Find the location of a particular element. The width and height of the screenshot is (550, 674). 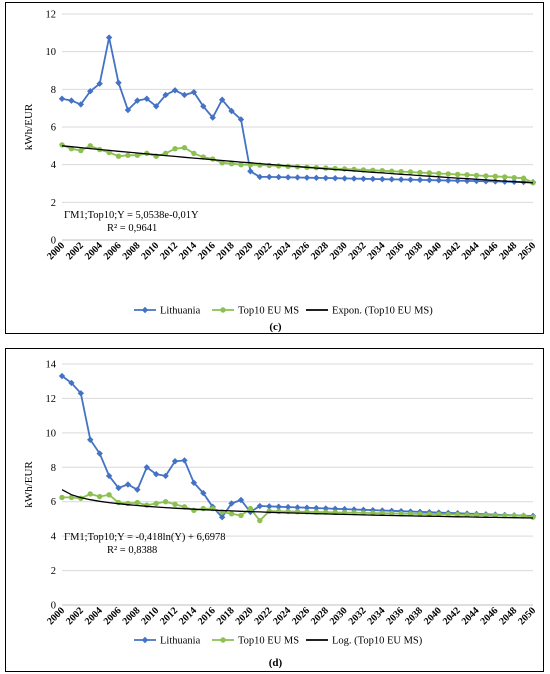

x-tick-label: 2048 is located at coordinates (508, 616).